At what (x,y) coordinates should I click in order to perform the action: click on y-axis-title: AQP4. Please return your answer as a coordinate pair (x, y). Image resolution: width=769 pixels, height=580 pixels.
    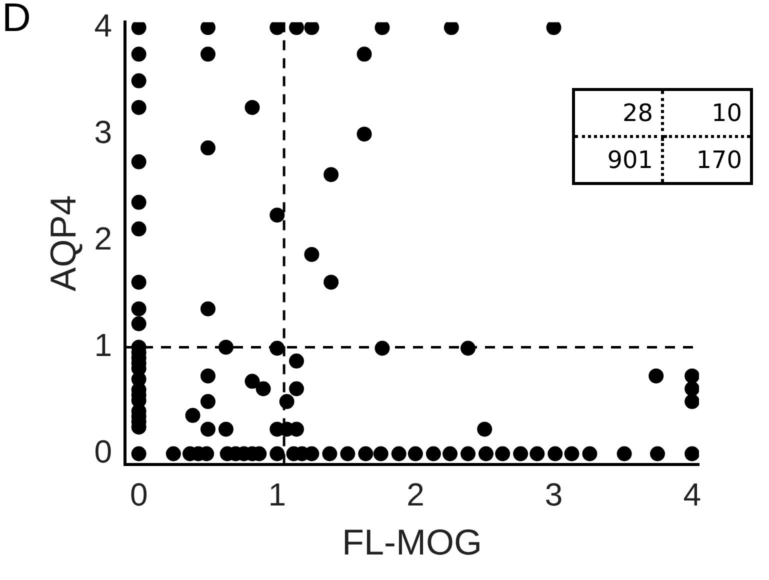
    Looking at the image, I should click on (63, 243).